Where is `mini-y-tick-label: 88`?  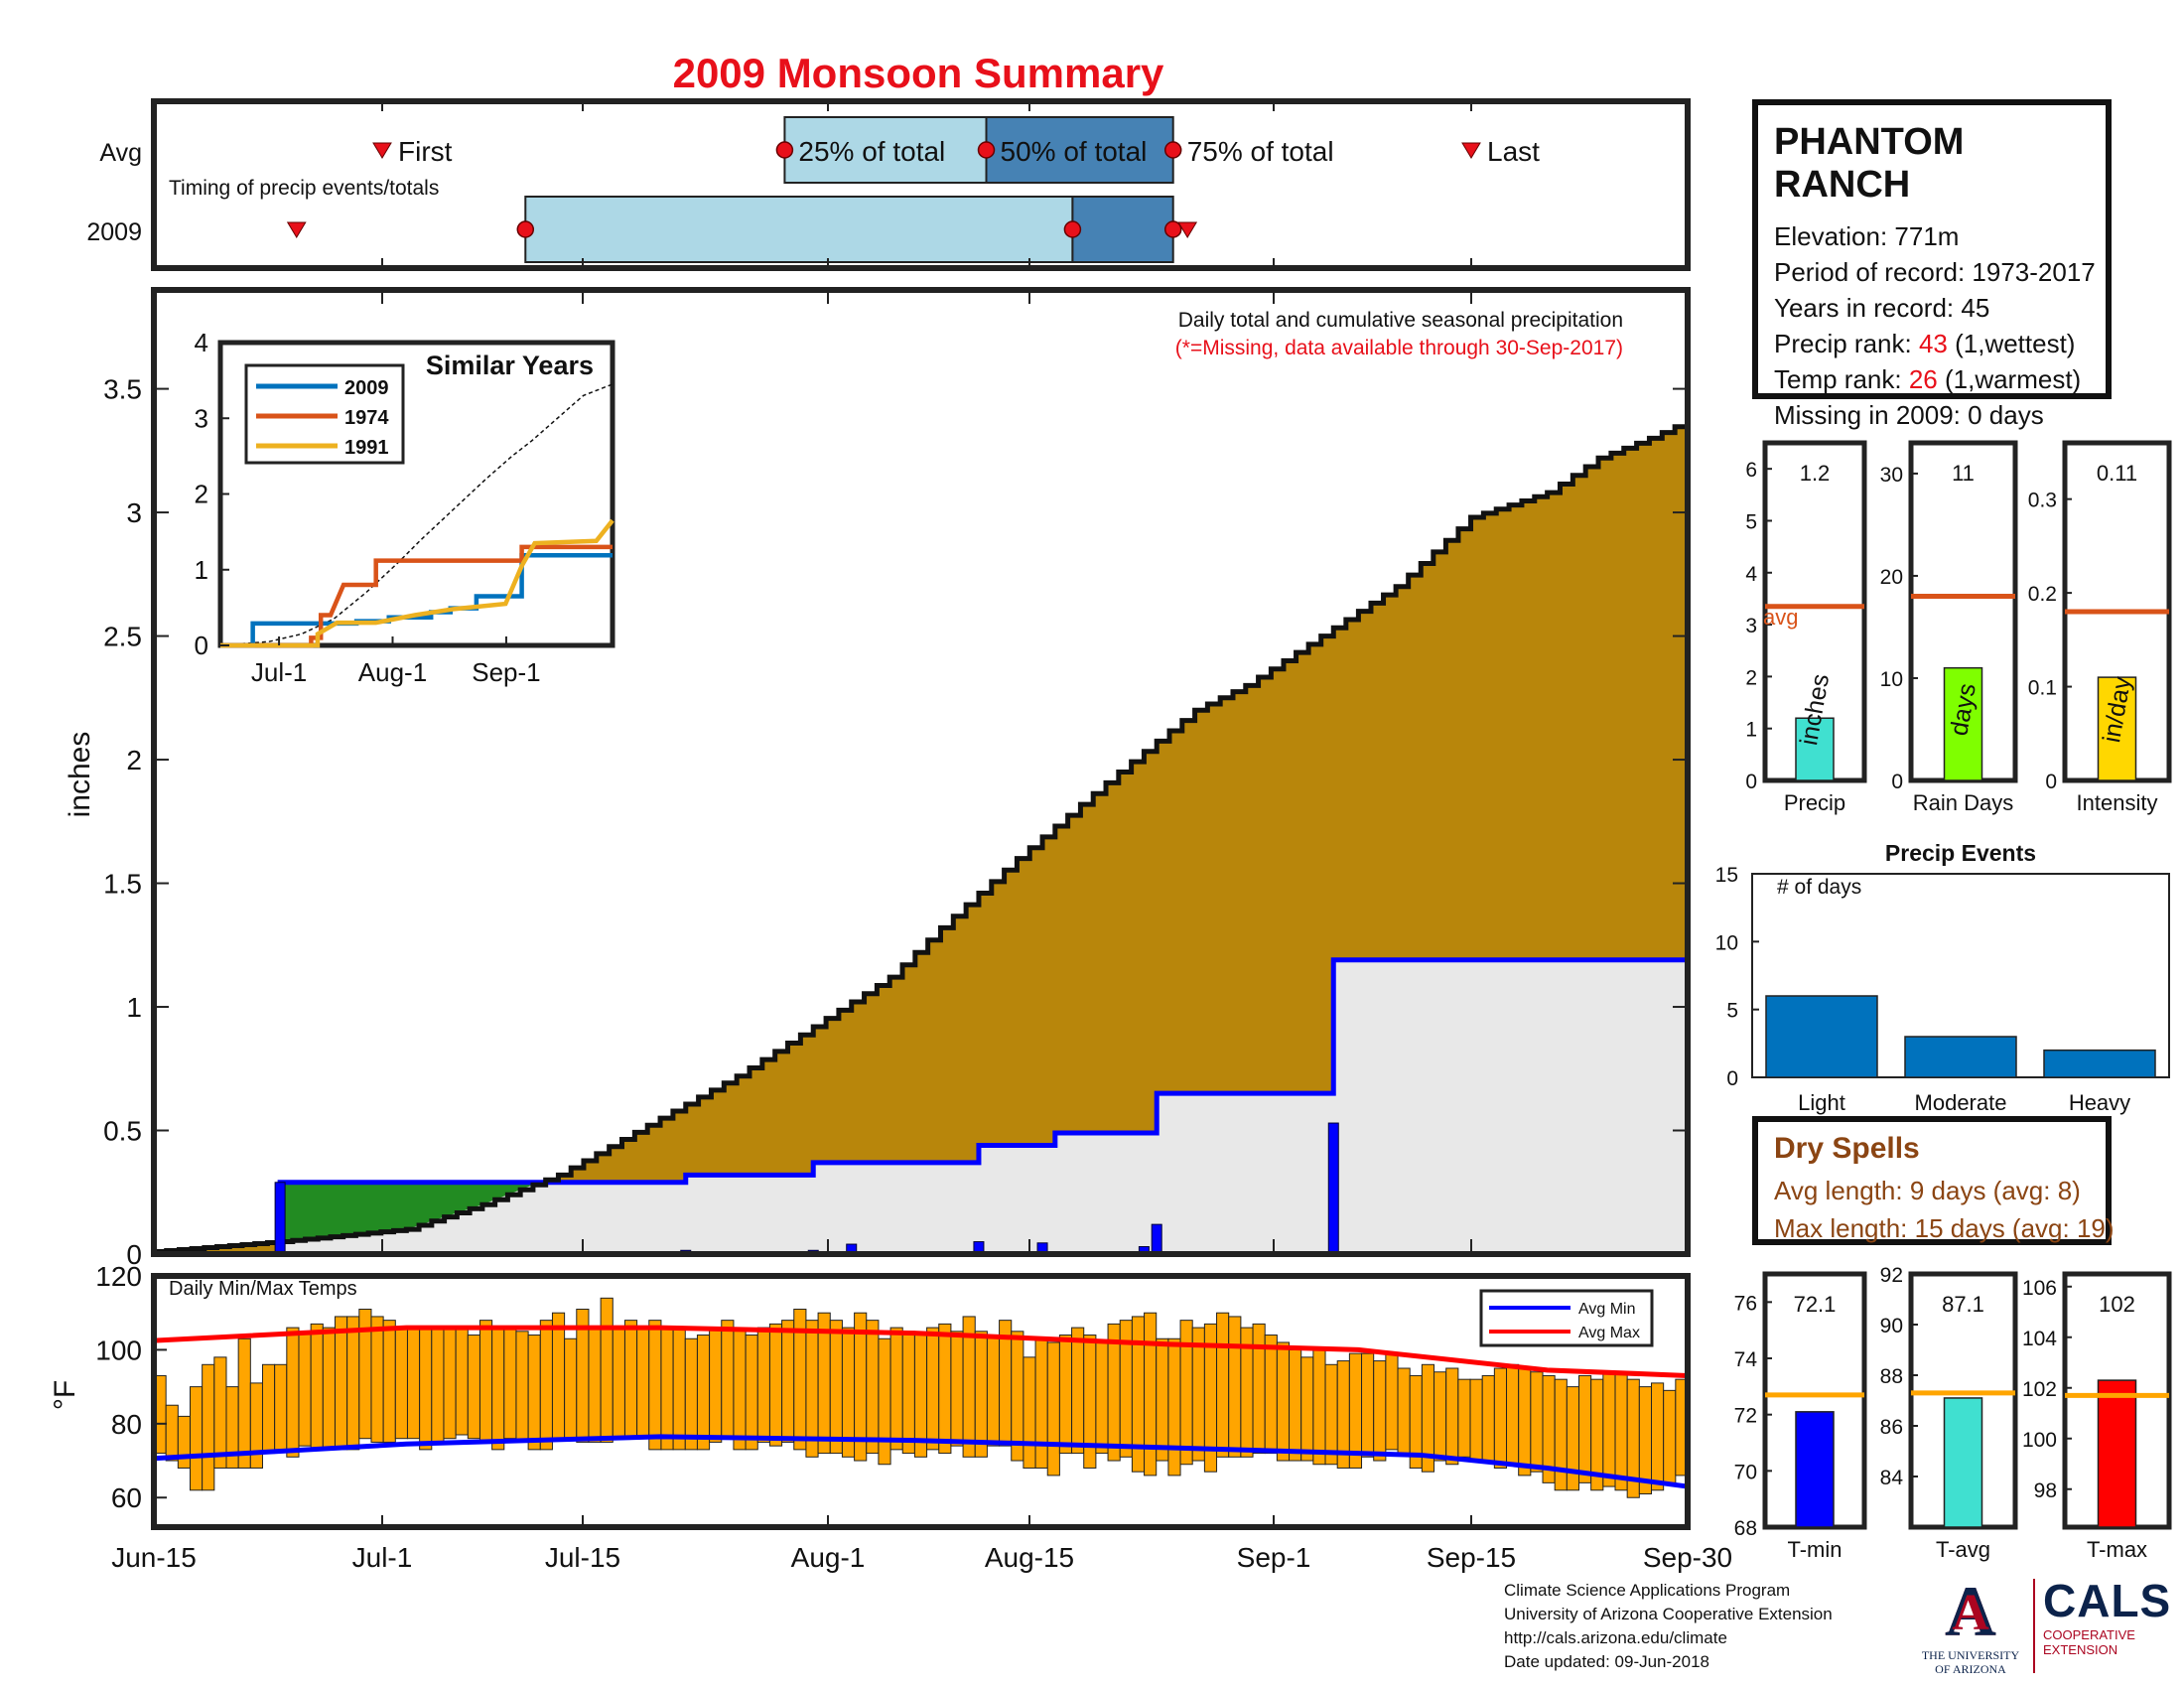
mini-y-tick-label: 88 is located at coordinates (1891, 1376).